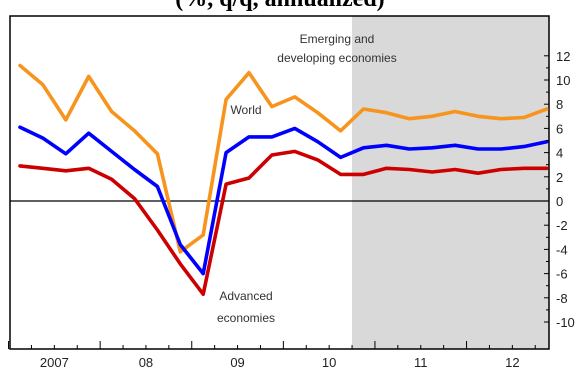  I want to click on y-tick-label: 0, so click(559, 201).